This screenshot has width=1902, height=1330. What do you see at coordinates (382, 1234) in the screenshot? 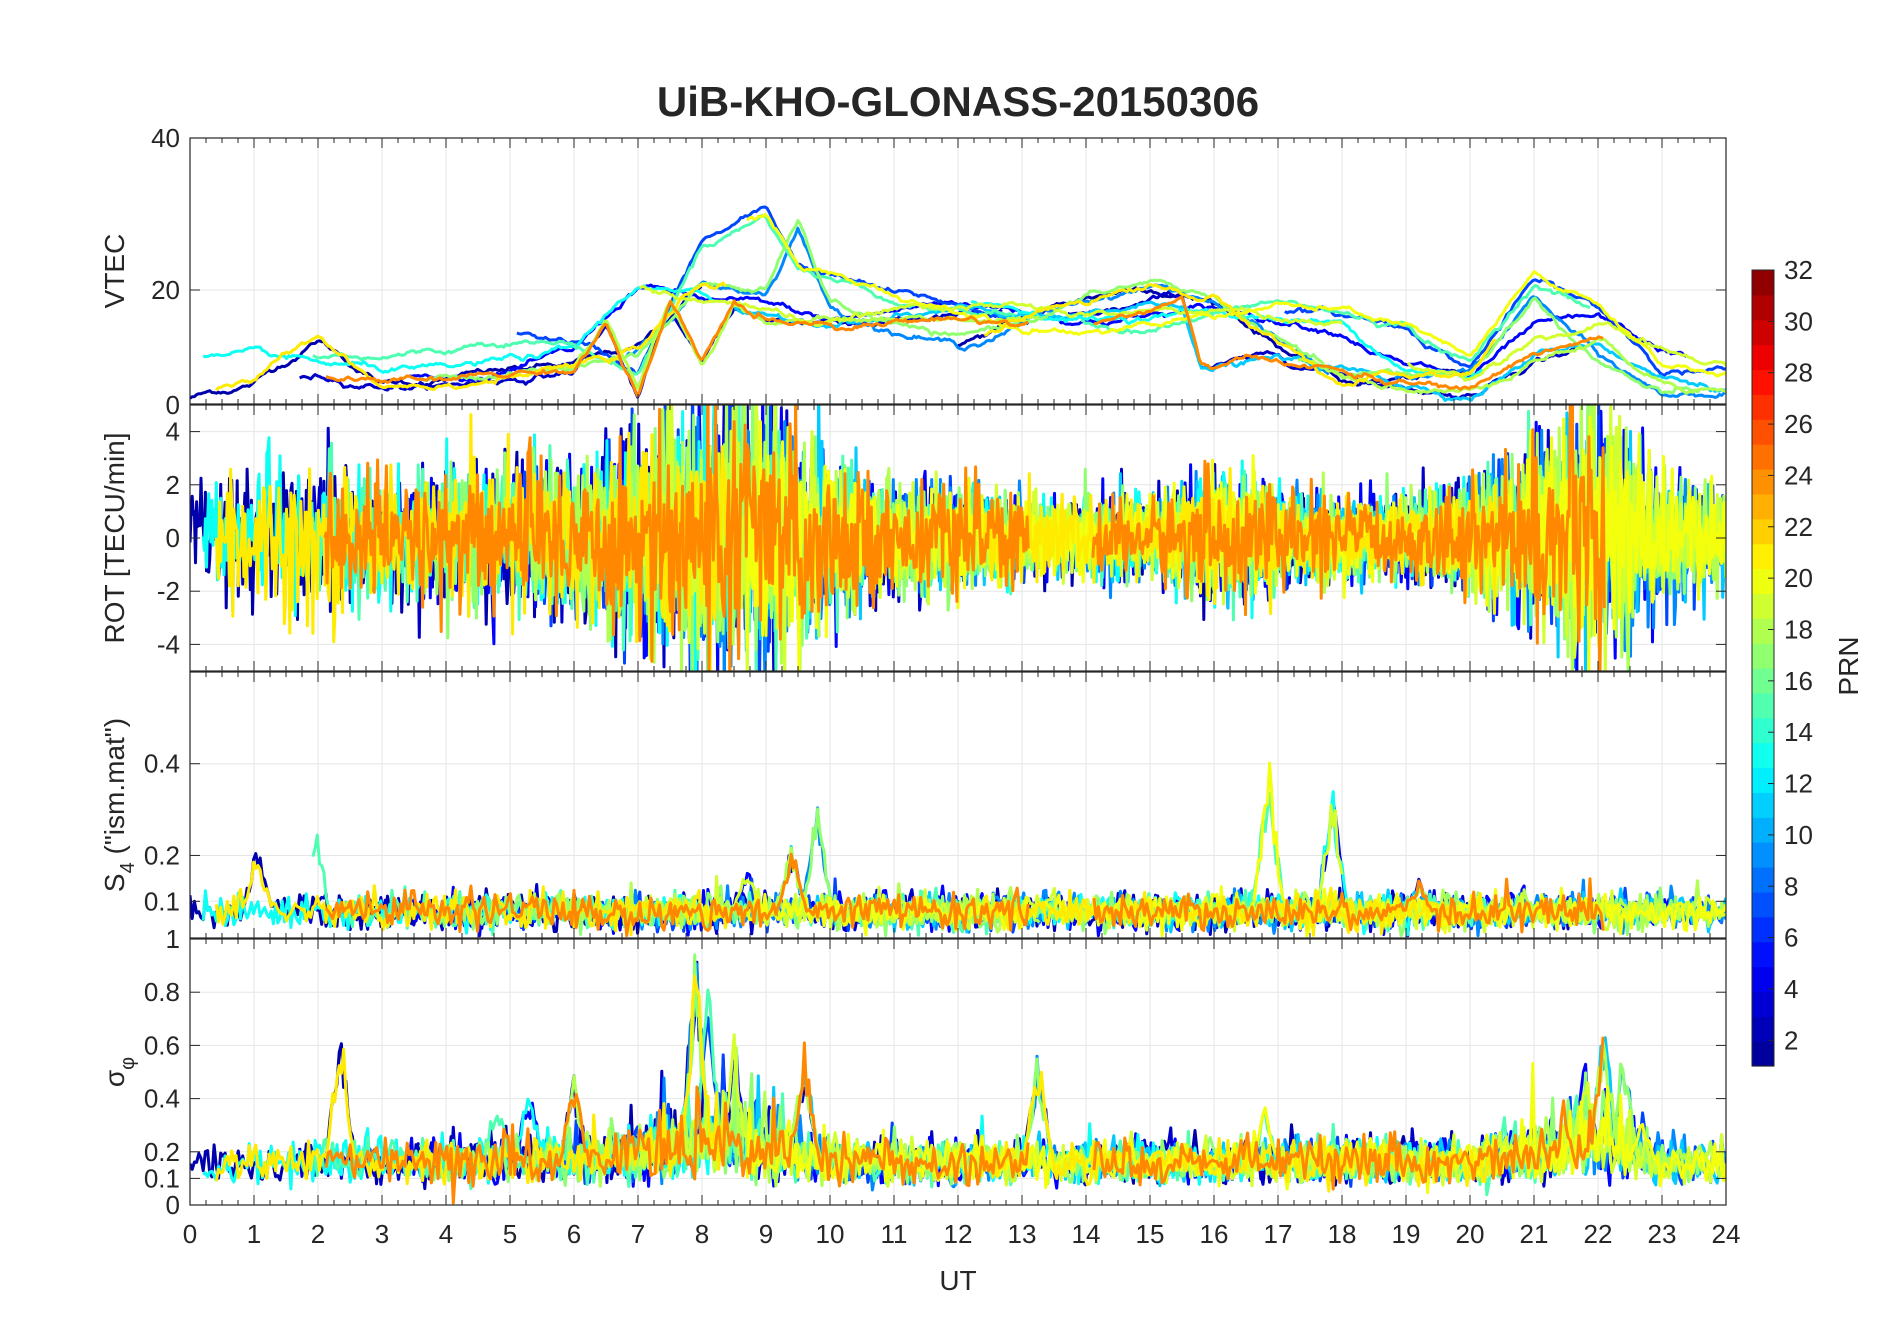
I see `x-tick-label: 3` at bounding box center [382, 1234].